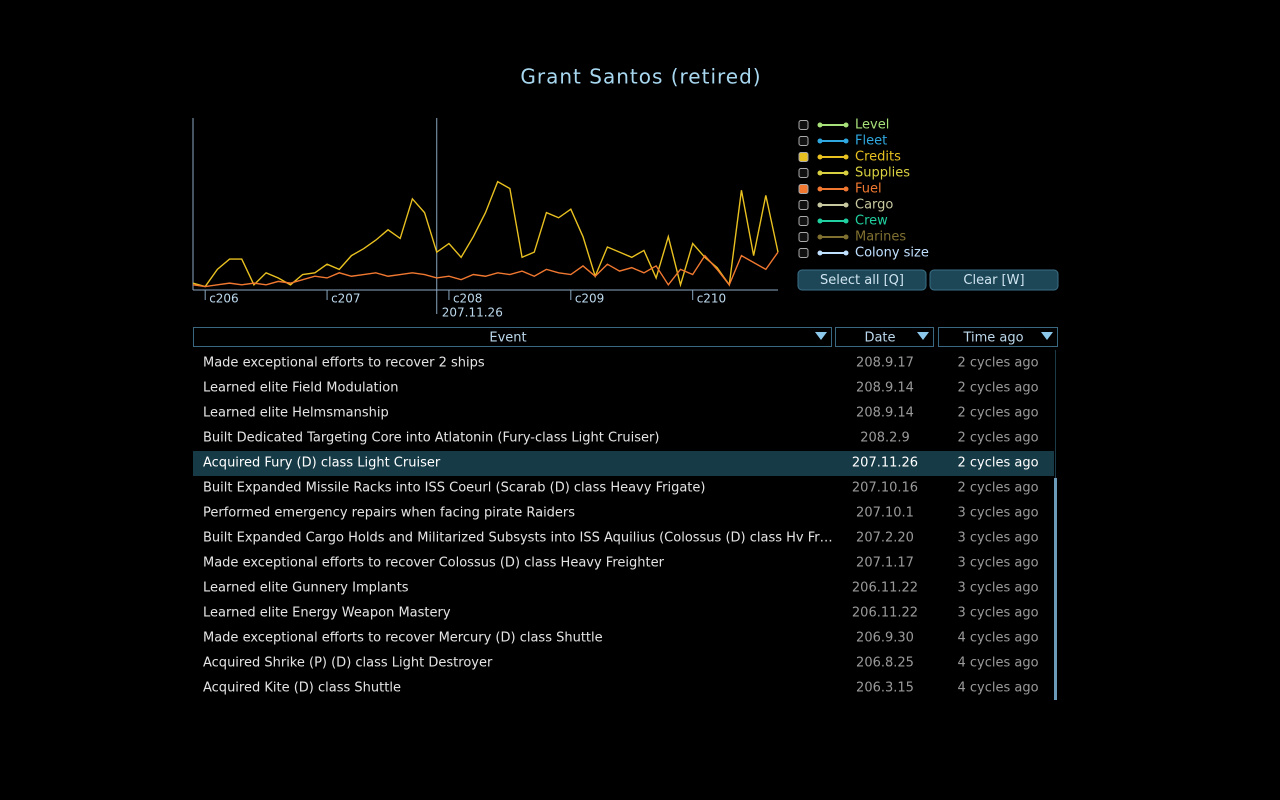 Image resolution: width=1280 pixels, height=800 pixels. I want to click on legend-label: Supplies, so click(882, 173).